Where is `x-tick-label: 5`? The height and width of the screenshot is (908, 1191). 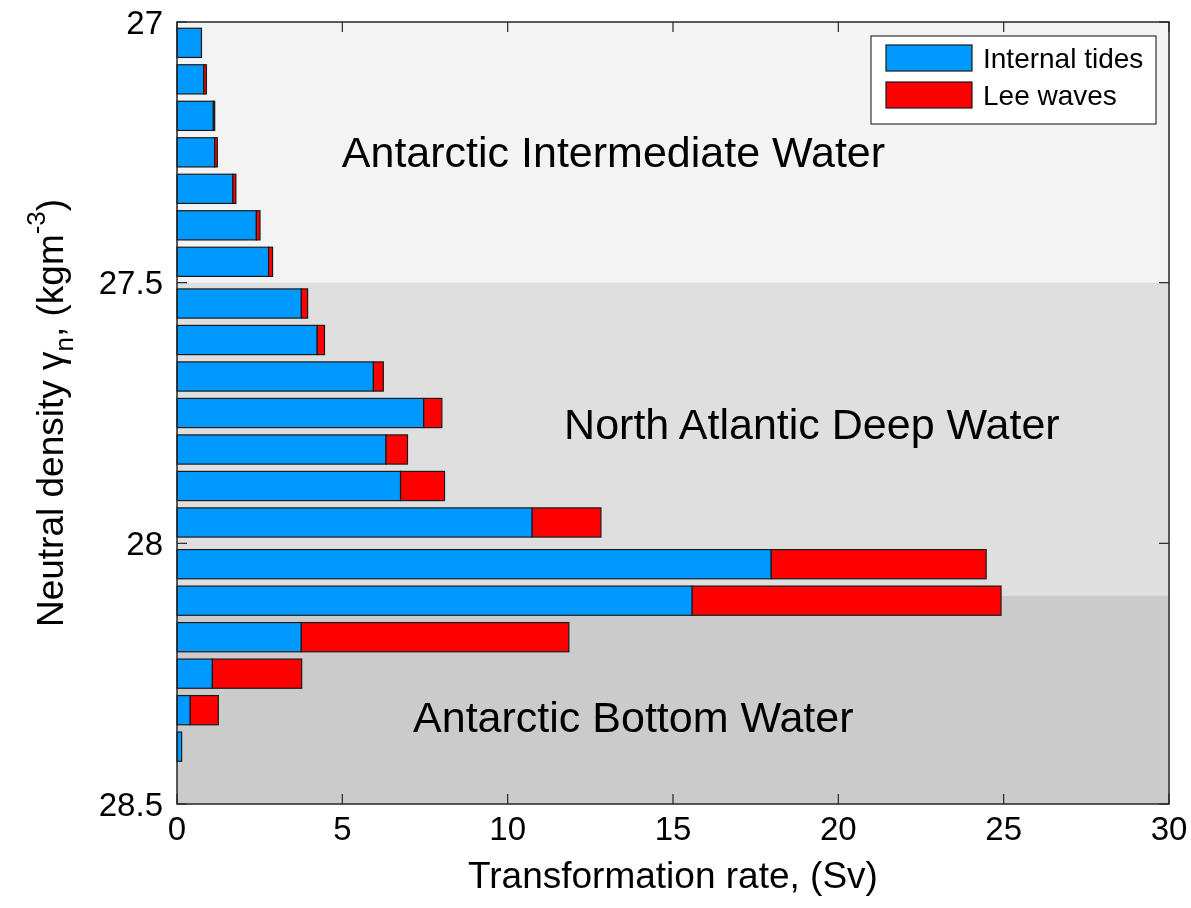
x-tick-label: 5 is located at coordinates (342, 828).